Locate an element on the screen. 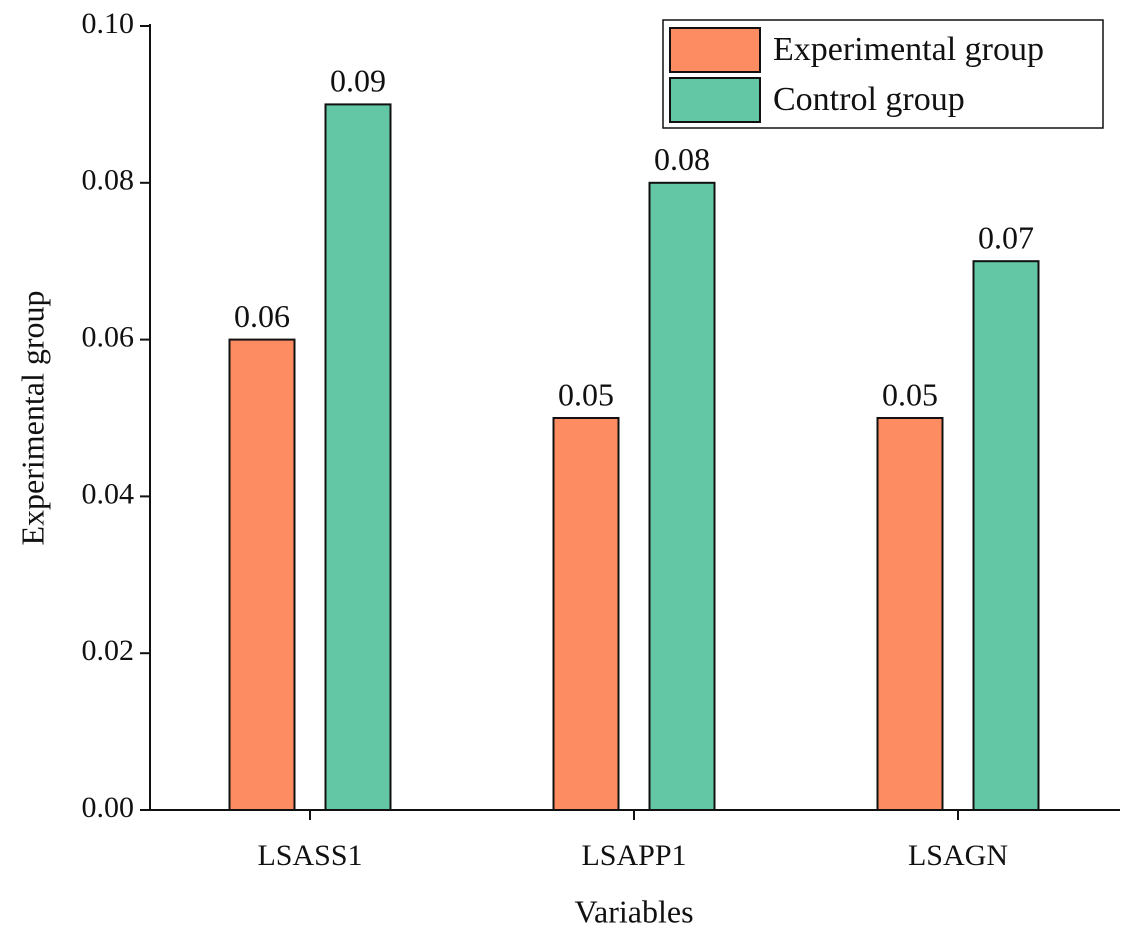 The width and height of the screenshot is (1123, 931). y-tick-label: 0.02 is located at coordinates (108, 650).